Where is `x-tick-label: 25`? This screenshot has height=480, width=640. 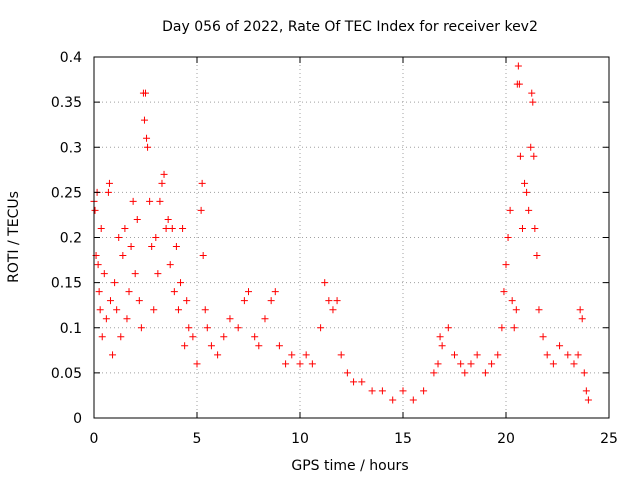
x-tick-label: 25 is located at coordinates (609, 439).